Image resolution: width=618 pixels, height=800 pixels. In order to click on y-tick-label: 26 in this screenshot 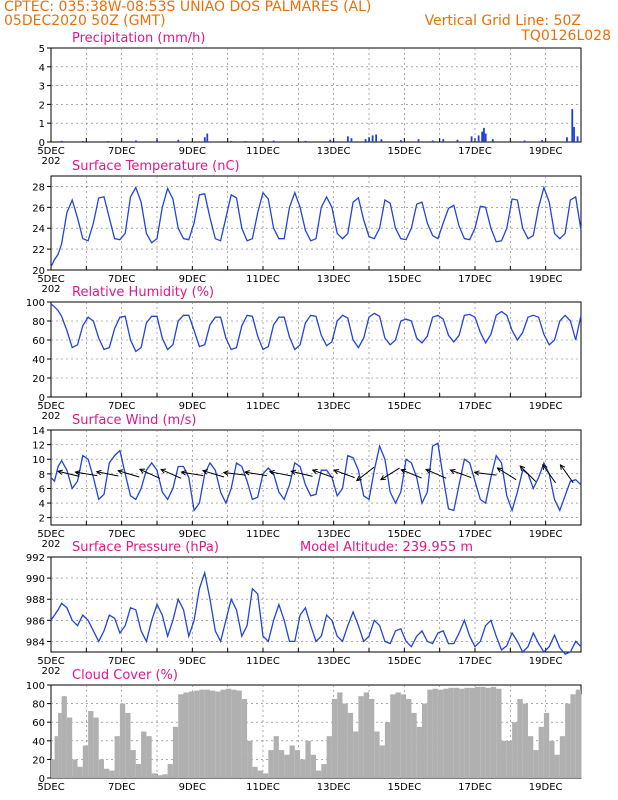, I will do `click(38, 208)`.